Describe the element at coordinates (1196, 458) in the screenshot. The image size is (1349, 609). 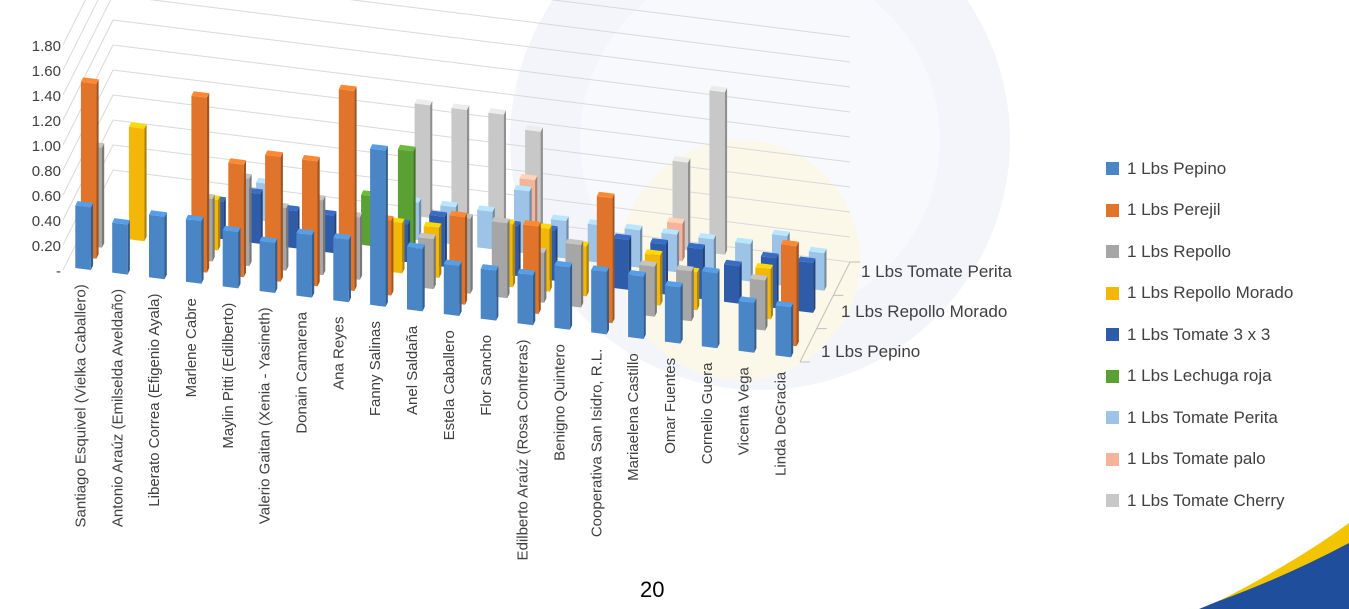
I see `legend-label: 1 Lbs Tomate palo` at that location.